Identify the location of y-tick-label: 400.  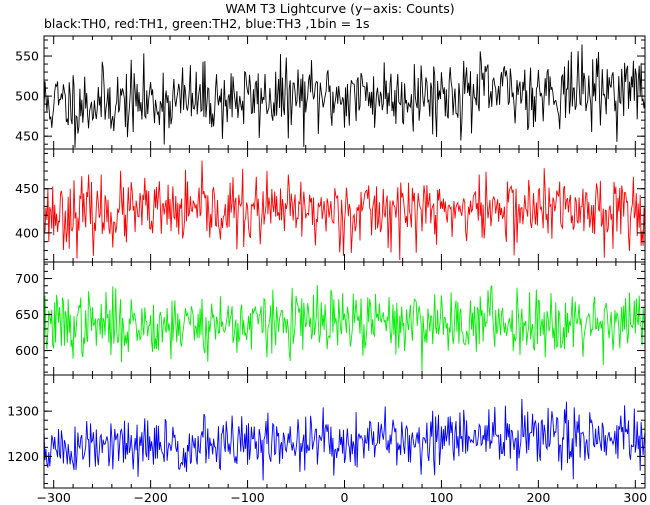
(27, 232).